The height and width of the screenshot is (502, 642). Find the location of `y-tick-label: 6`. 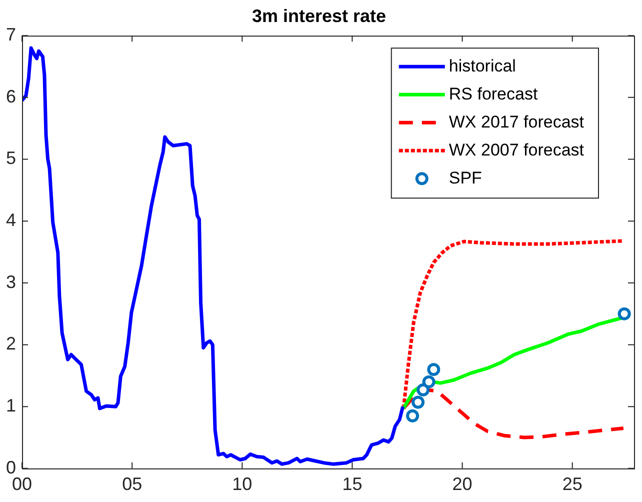

y-tick-label: 6 is located at coordinates (11, 96).